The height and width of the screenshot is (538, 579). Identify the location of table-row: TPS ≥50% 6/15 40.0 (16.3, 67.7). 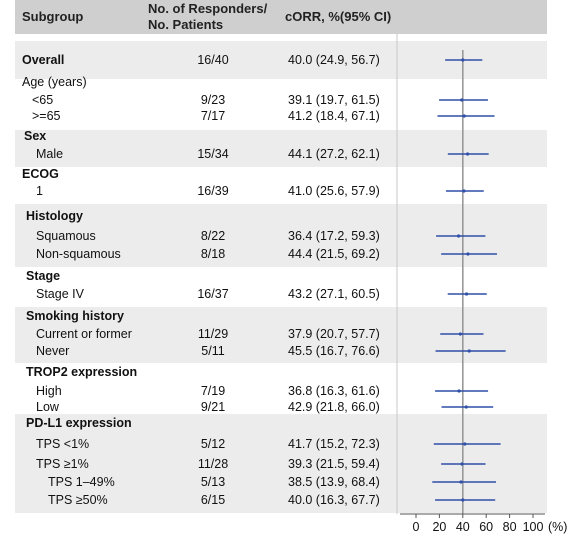
(214, 500).